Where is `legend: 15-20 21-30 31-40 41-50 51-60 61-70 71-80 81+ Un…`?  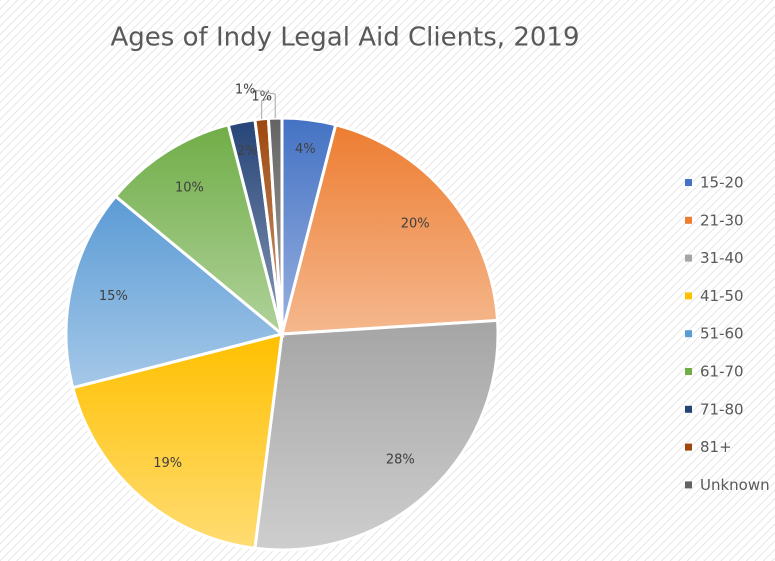 legend: 15-20 21-30 31-40 41-50 51-60 61-70 71-80 81+ Un… is located at coordinates (727, 334).